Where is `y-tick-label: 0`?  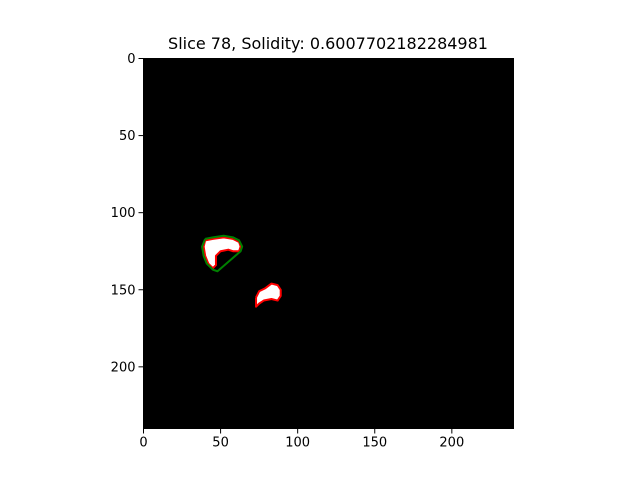 y-tick-label: 0 is located at coordinates (131, 59).